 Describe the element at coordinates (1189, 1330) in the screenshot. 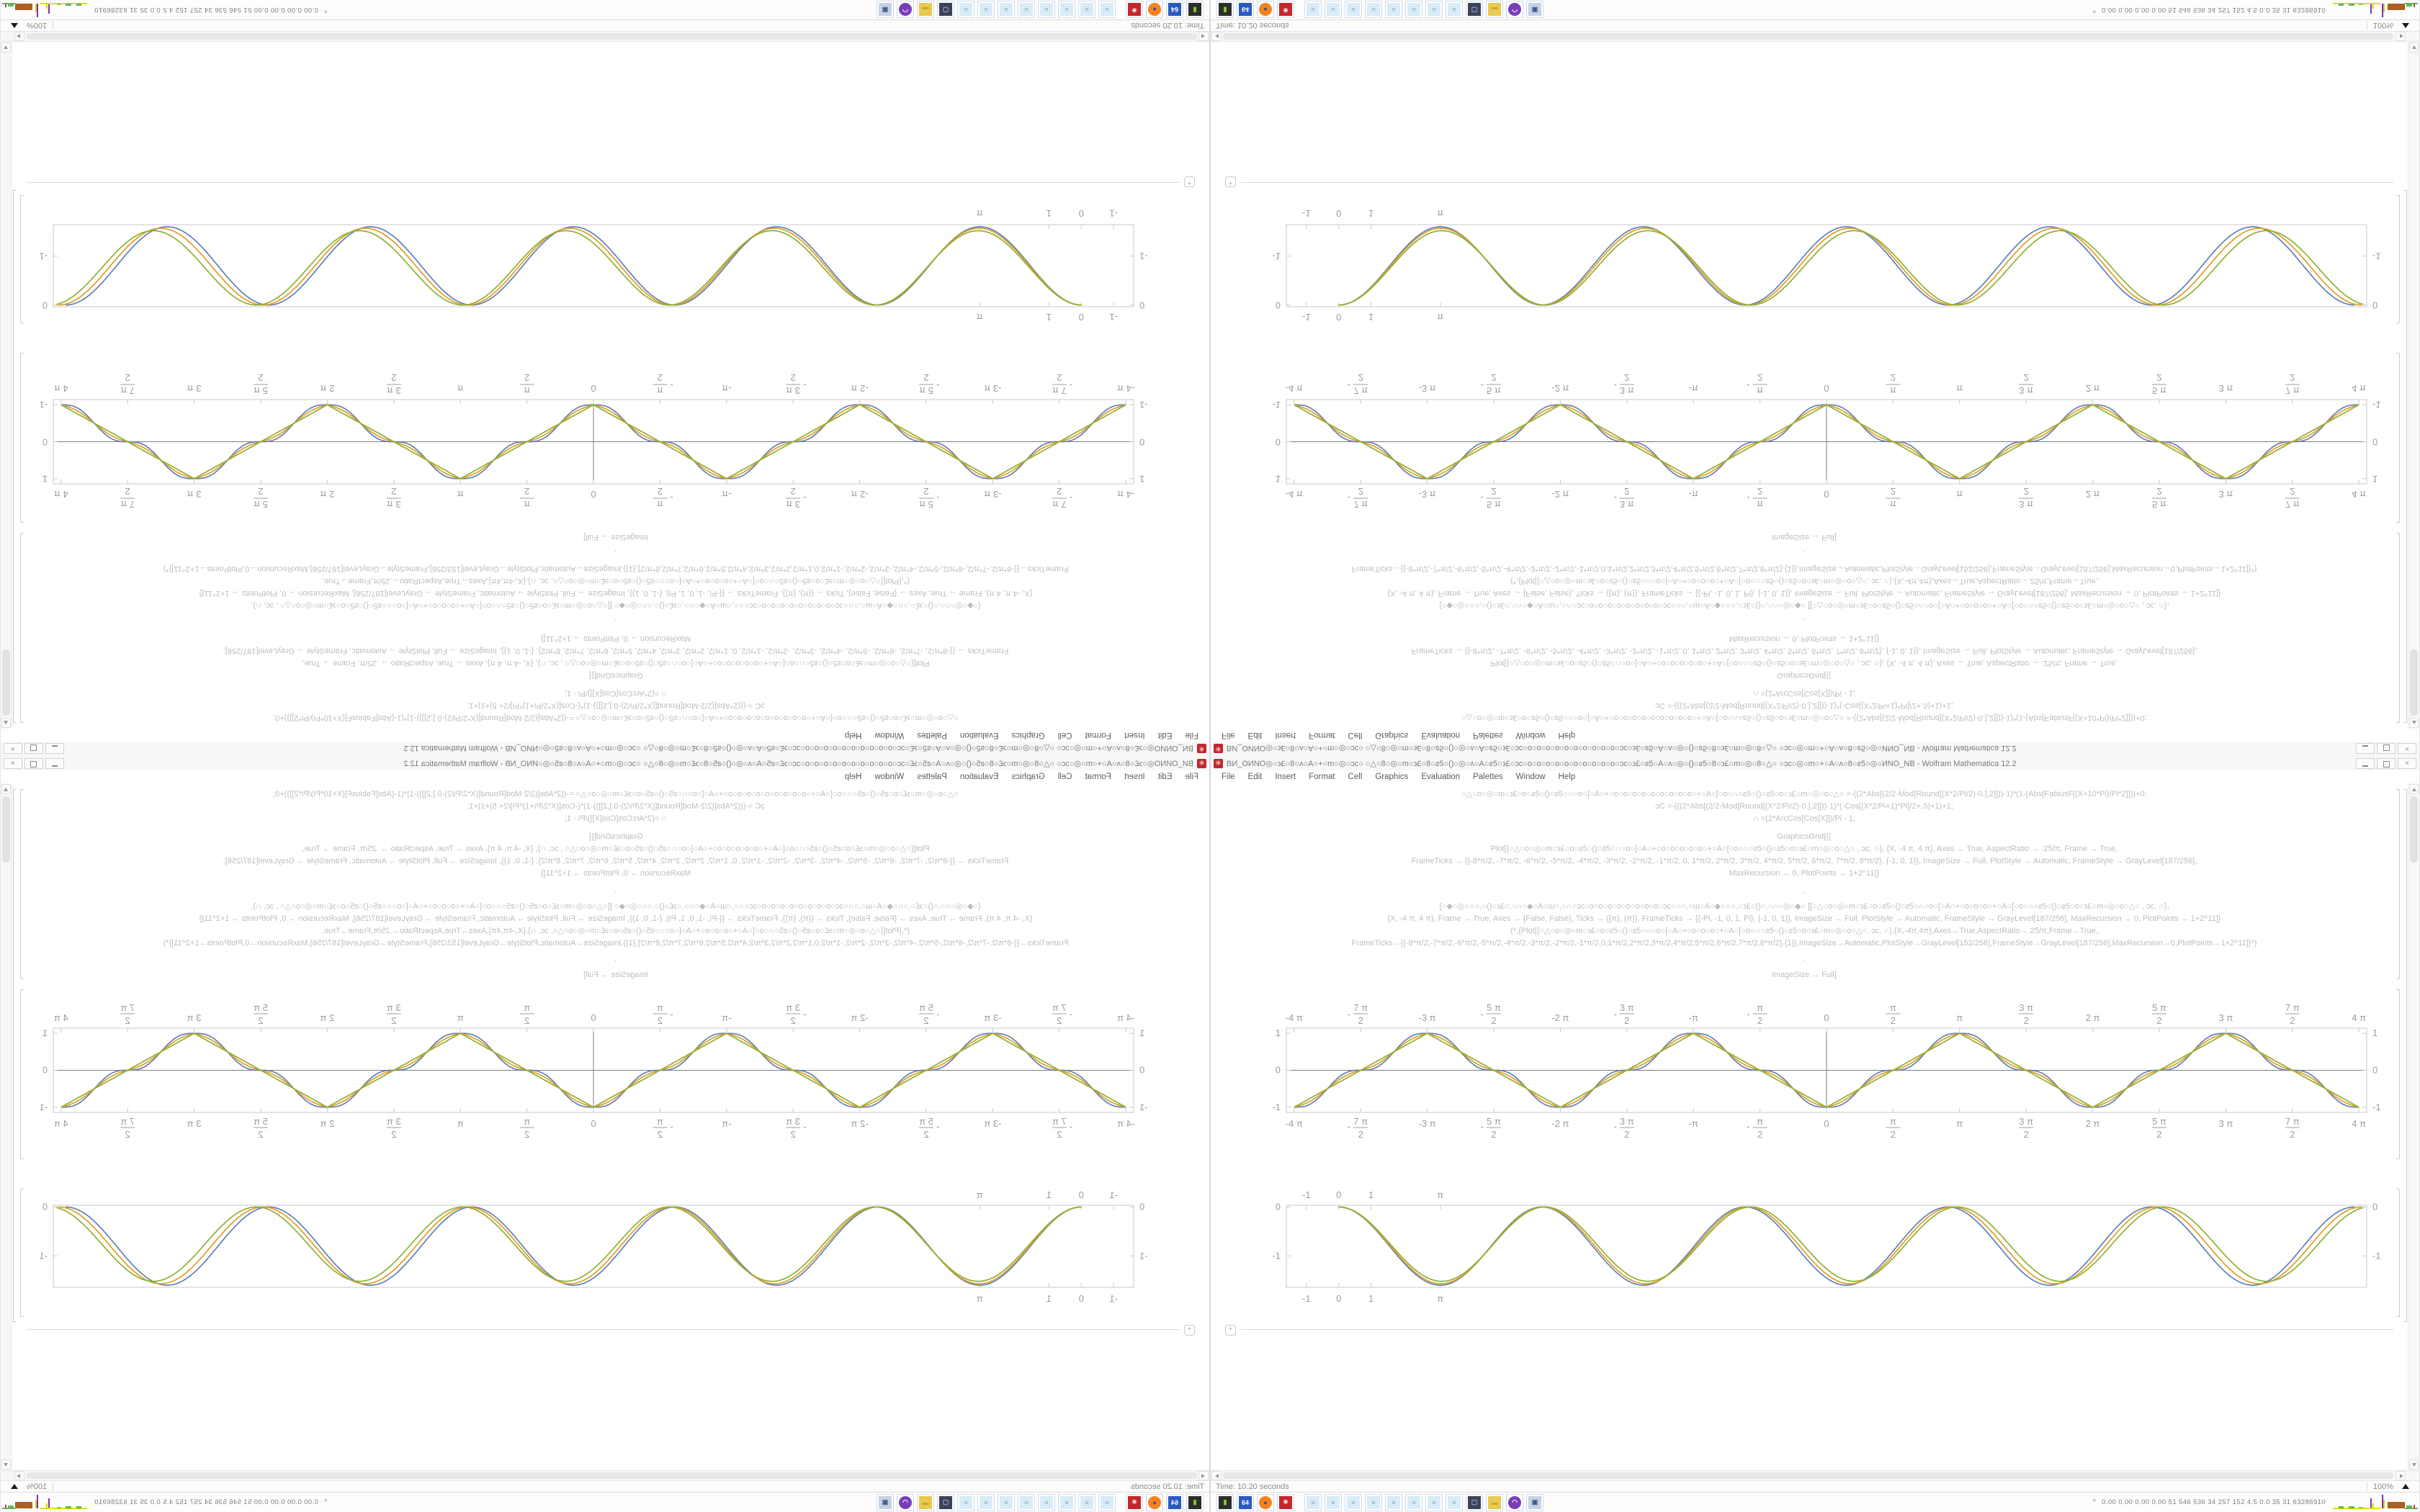

I see `insert-plus-icon: +` at that location.